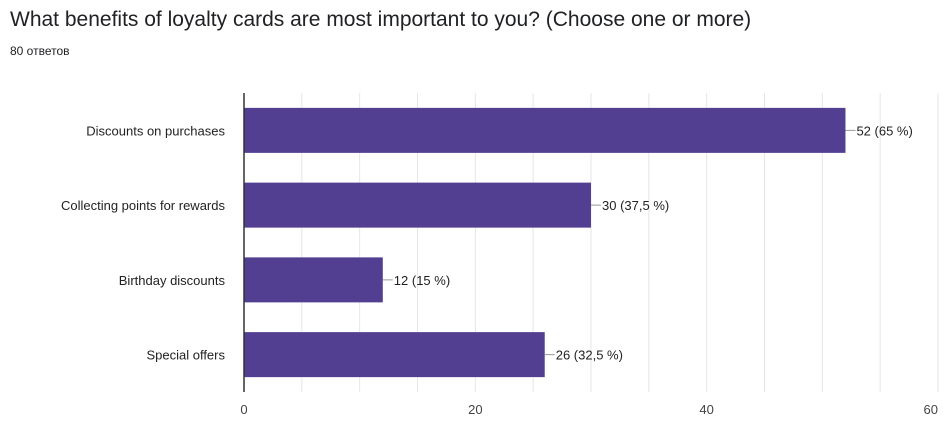 This screenshot has height=421, width=948. What do you see at coordinates (185, 355) in the screenshot?
I see `category-label: Special offers` at bounding box center [185, 355].